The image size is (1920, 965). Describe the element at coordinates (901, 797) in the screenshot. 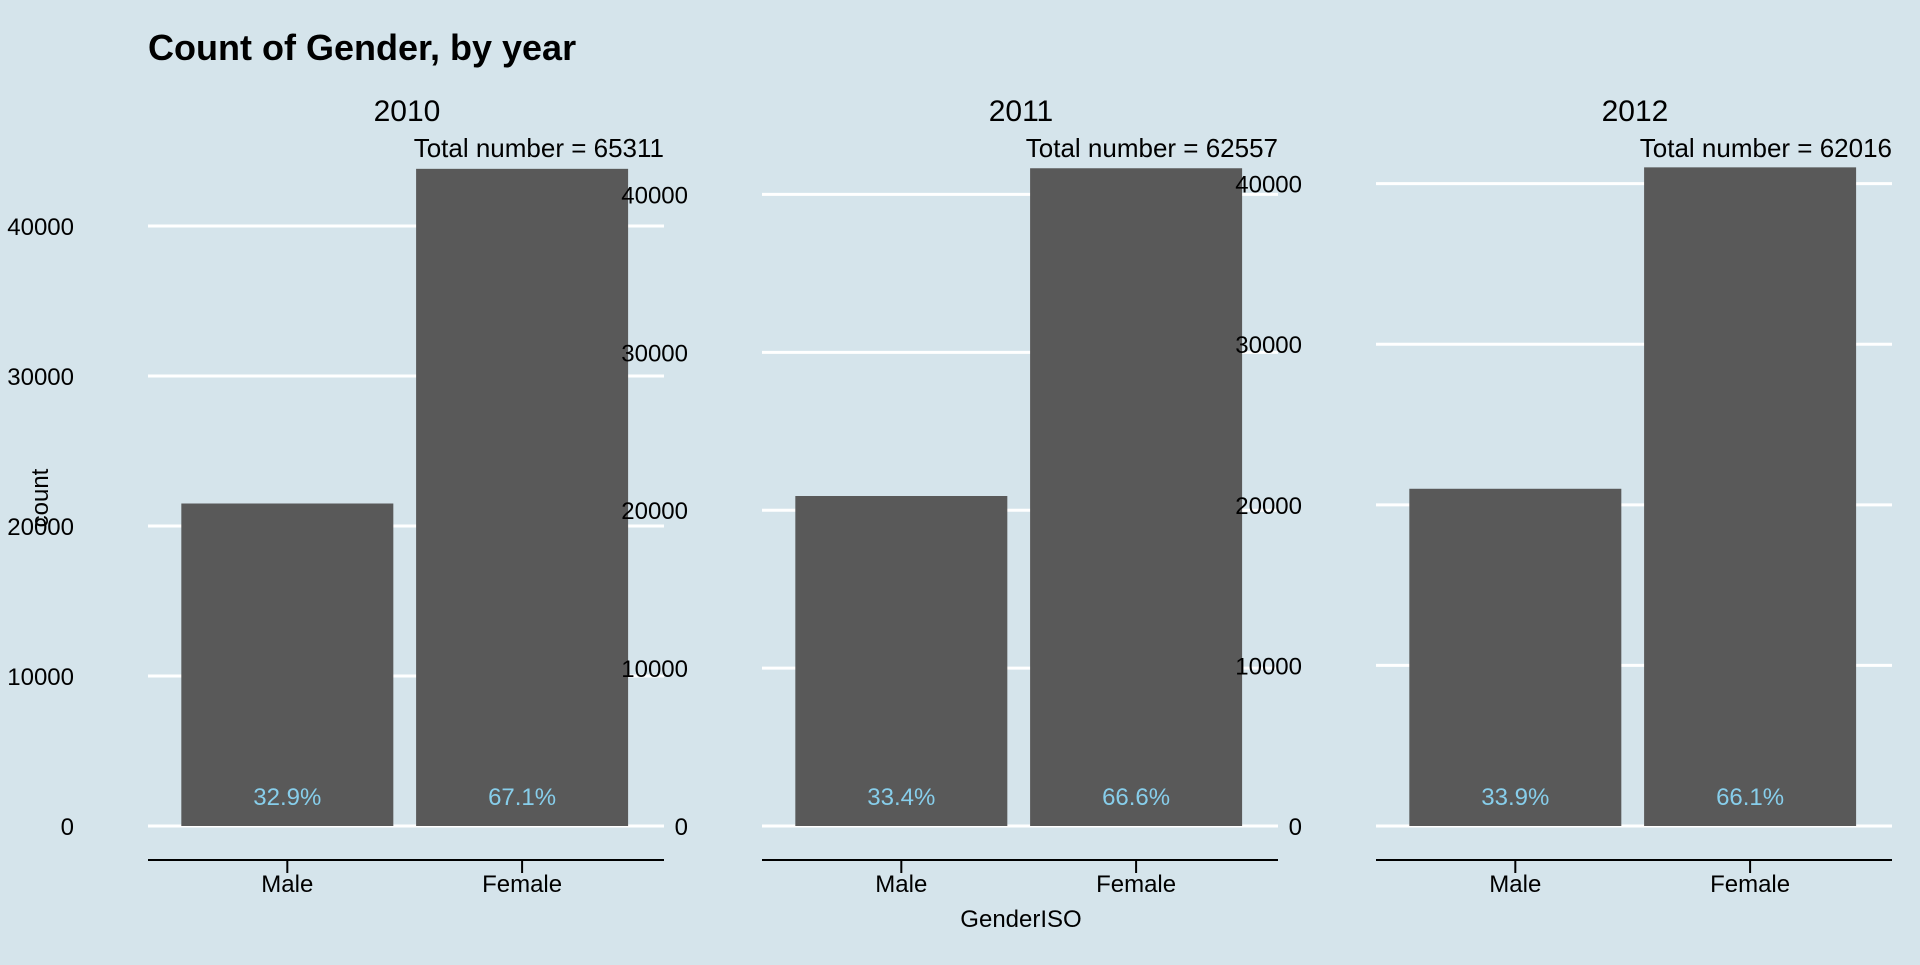

I see `bar-percent-label: 33.4%` at that location.